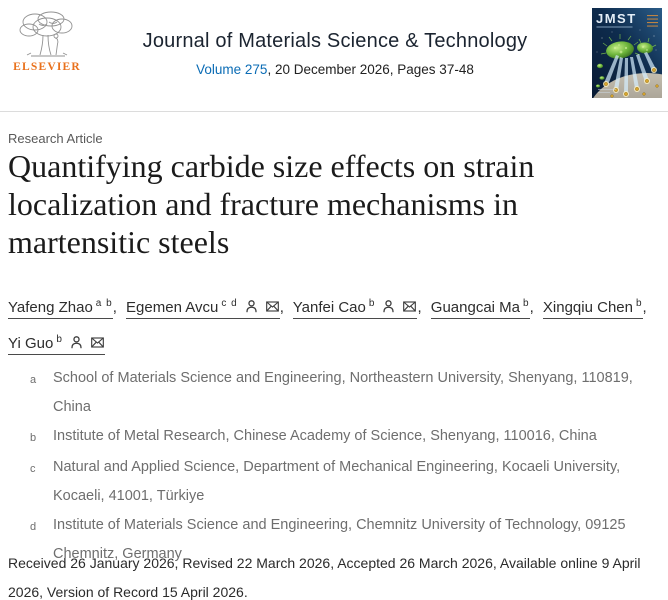  I want to click on author-entry: Yafeng Zhao a b,, so click(65, 308).